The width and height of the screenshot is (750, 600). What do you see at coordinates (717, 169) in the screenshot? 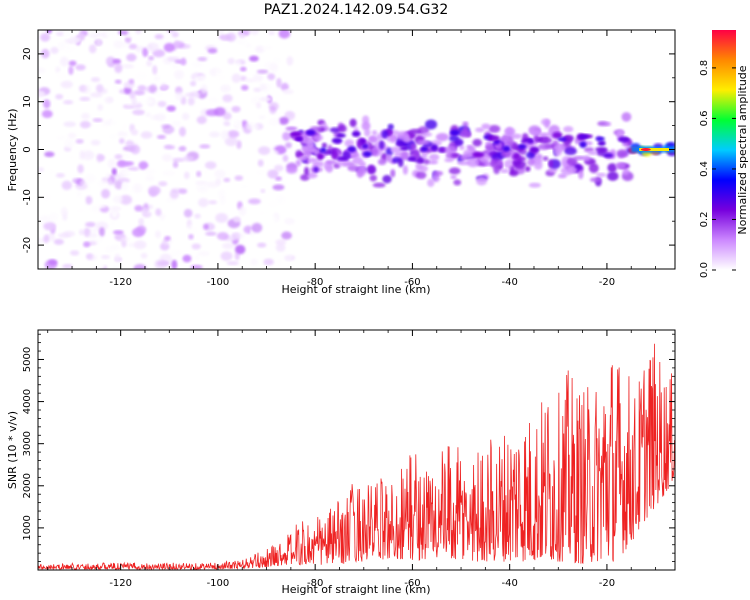
I see `colorbar-ticks: 0.0 0.2 0.4 0.6 0.8` at bounding box center [717, 169].